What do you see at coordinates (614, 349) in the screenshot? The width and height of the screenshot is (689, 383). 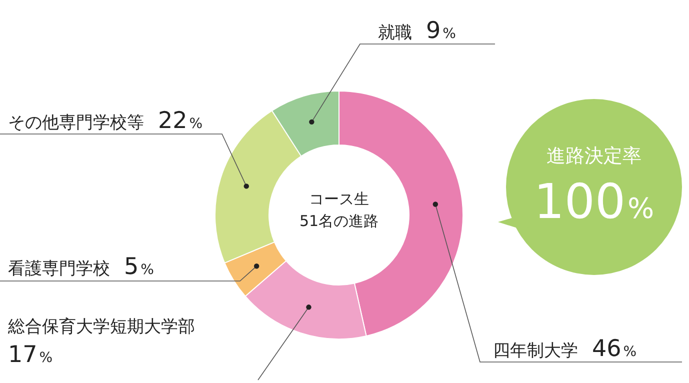 I see `data-label: 46%` at bounding box center [614, 349].